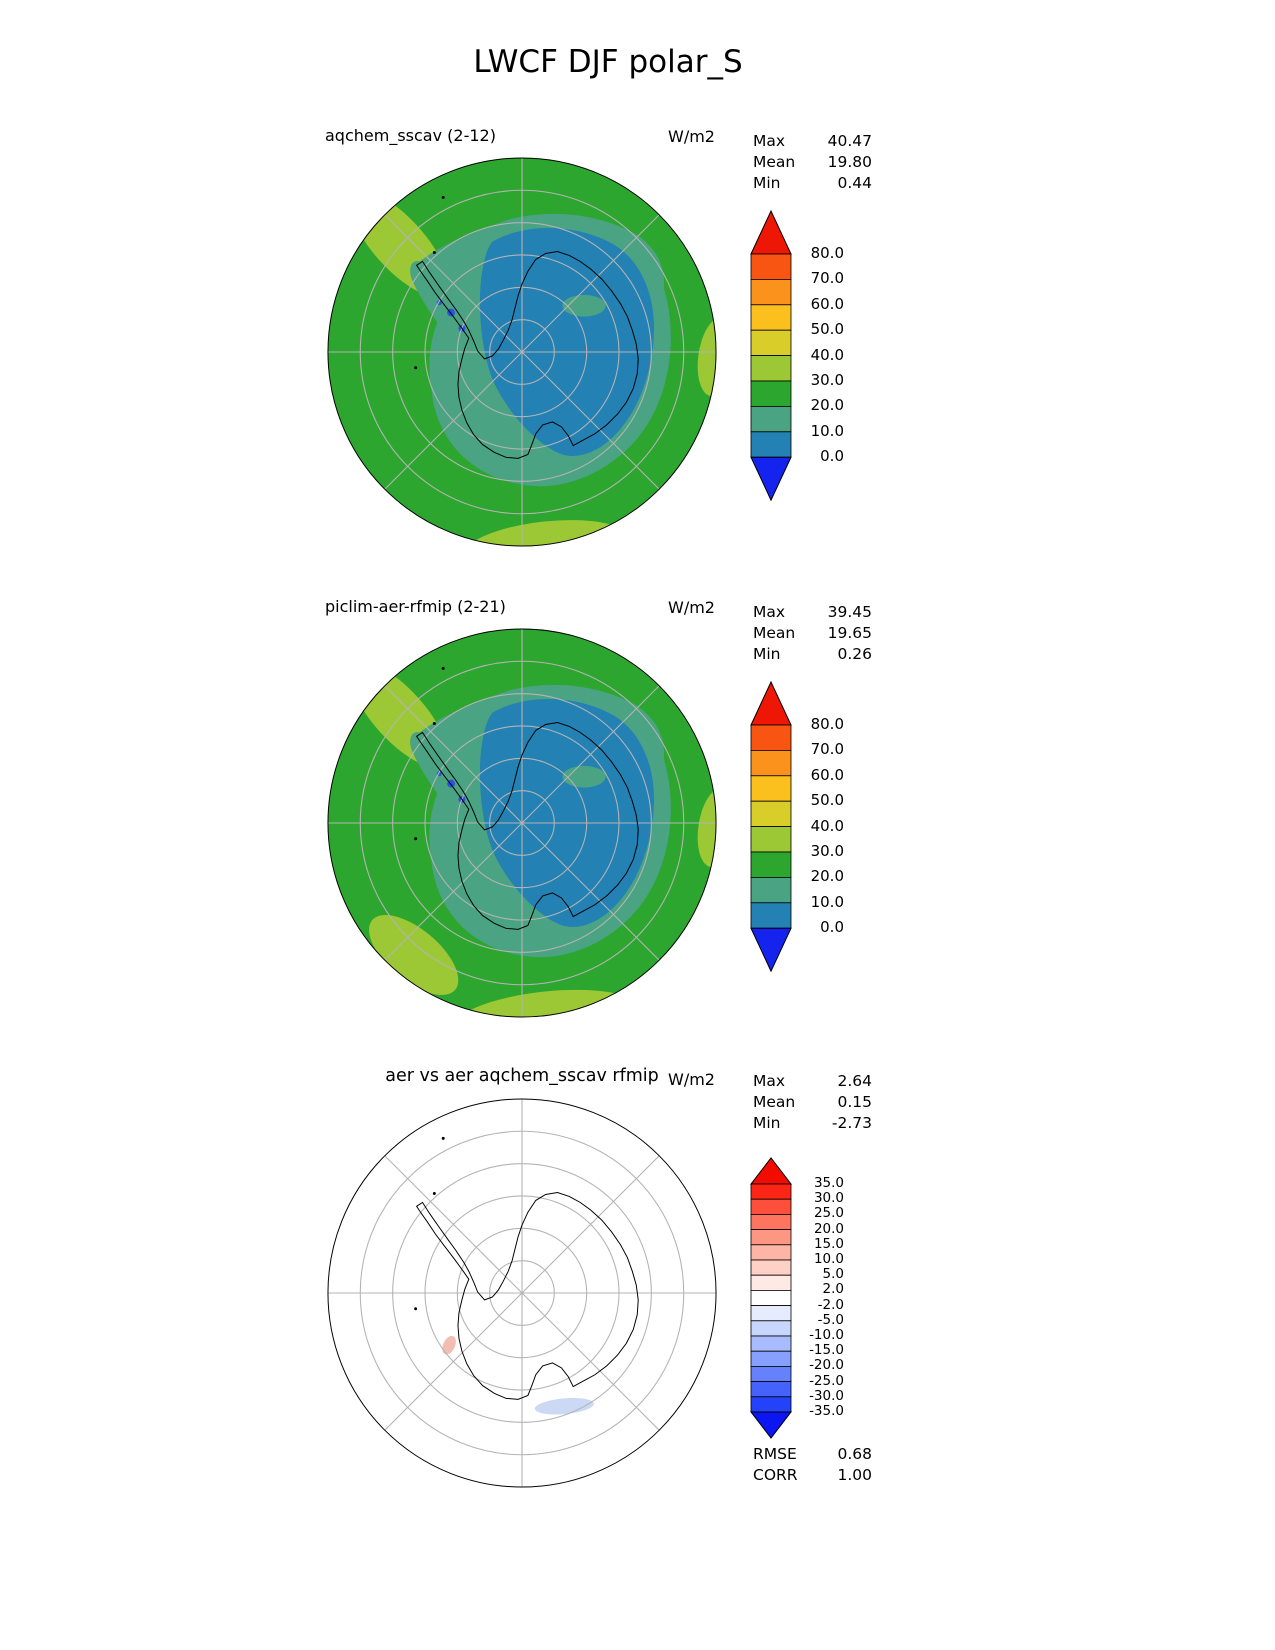 The image size is (1275, 1650). I want to click on figure-title: LWCF DJF polar_S, so click(608, 62).